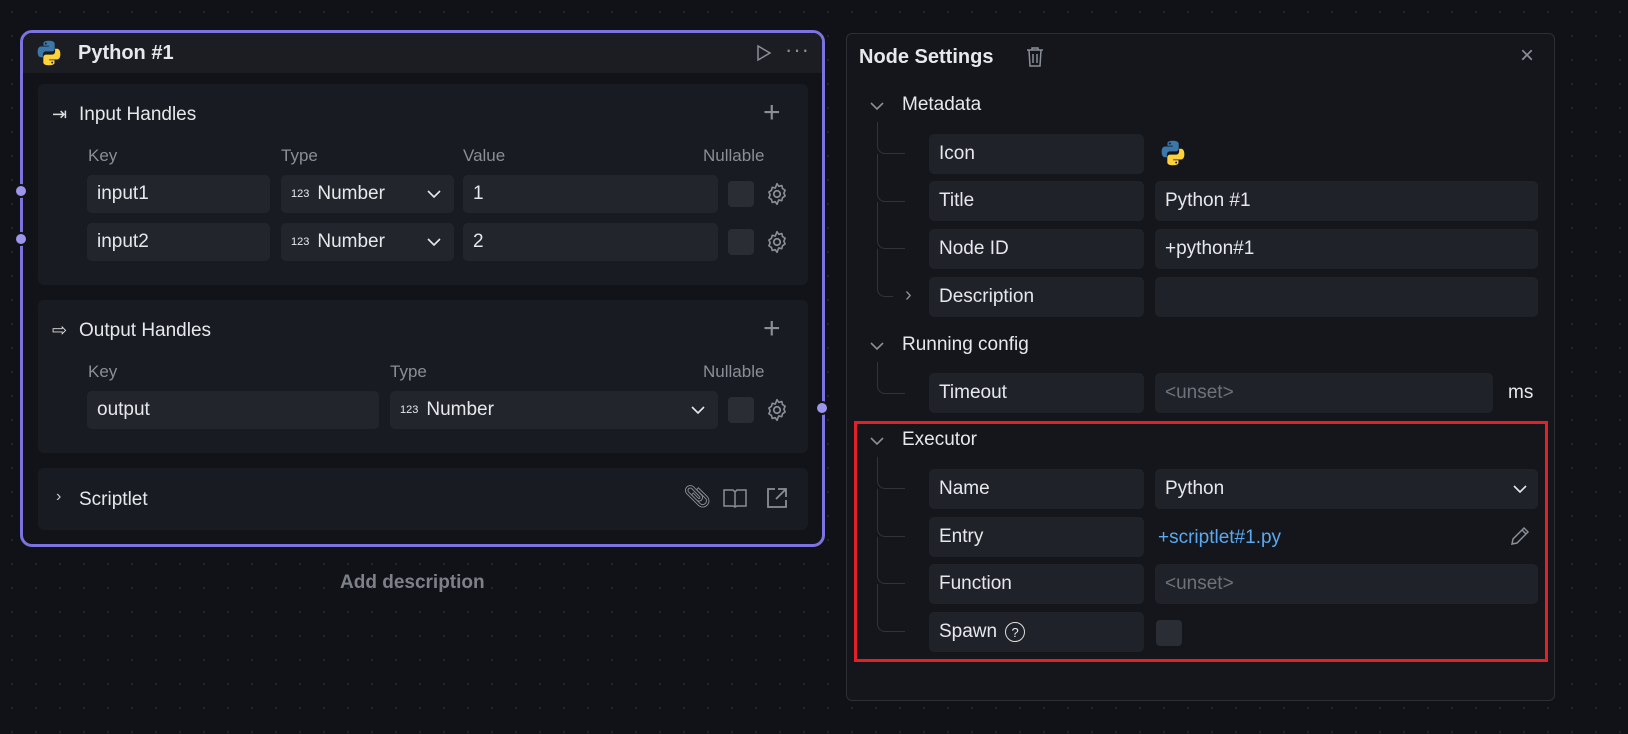 The height and width of the screenshot is (734, 1628). What do you see at coordinates (777, 498) in the screenshot?
I see `open-external-icon` at bounding box center [777, 498].